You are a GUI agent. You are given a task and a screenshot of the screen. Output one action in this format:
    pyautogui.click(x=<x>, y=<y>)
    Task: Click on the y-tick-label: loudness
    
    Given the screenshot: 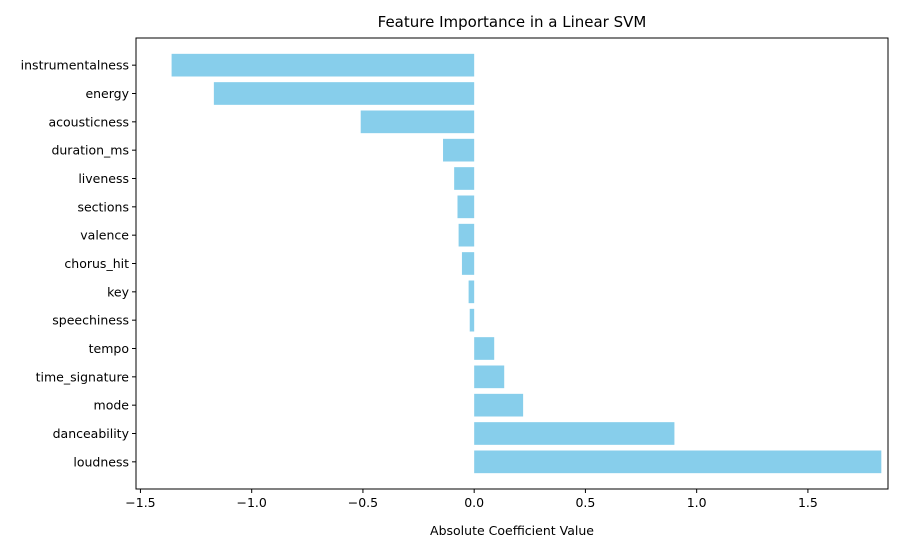 What is the action you would take?
    pyautogui.click(x=101, y=461)
    